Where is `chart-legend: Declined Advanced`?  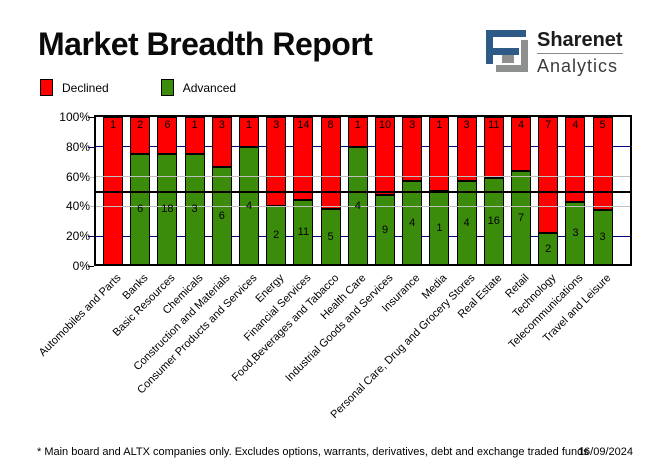
chart-legend: Declined Advanced is located at coordinates (138, 87).